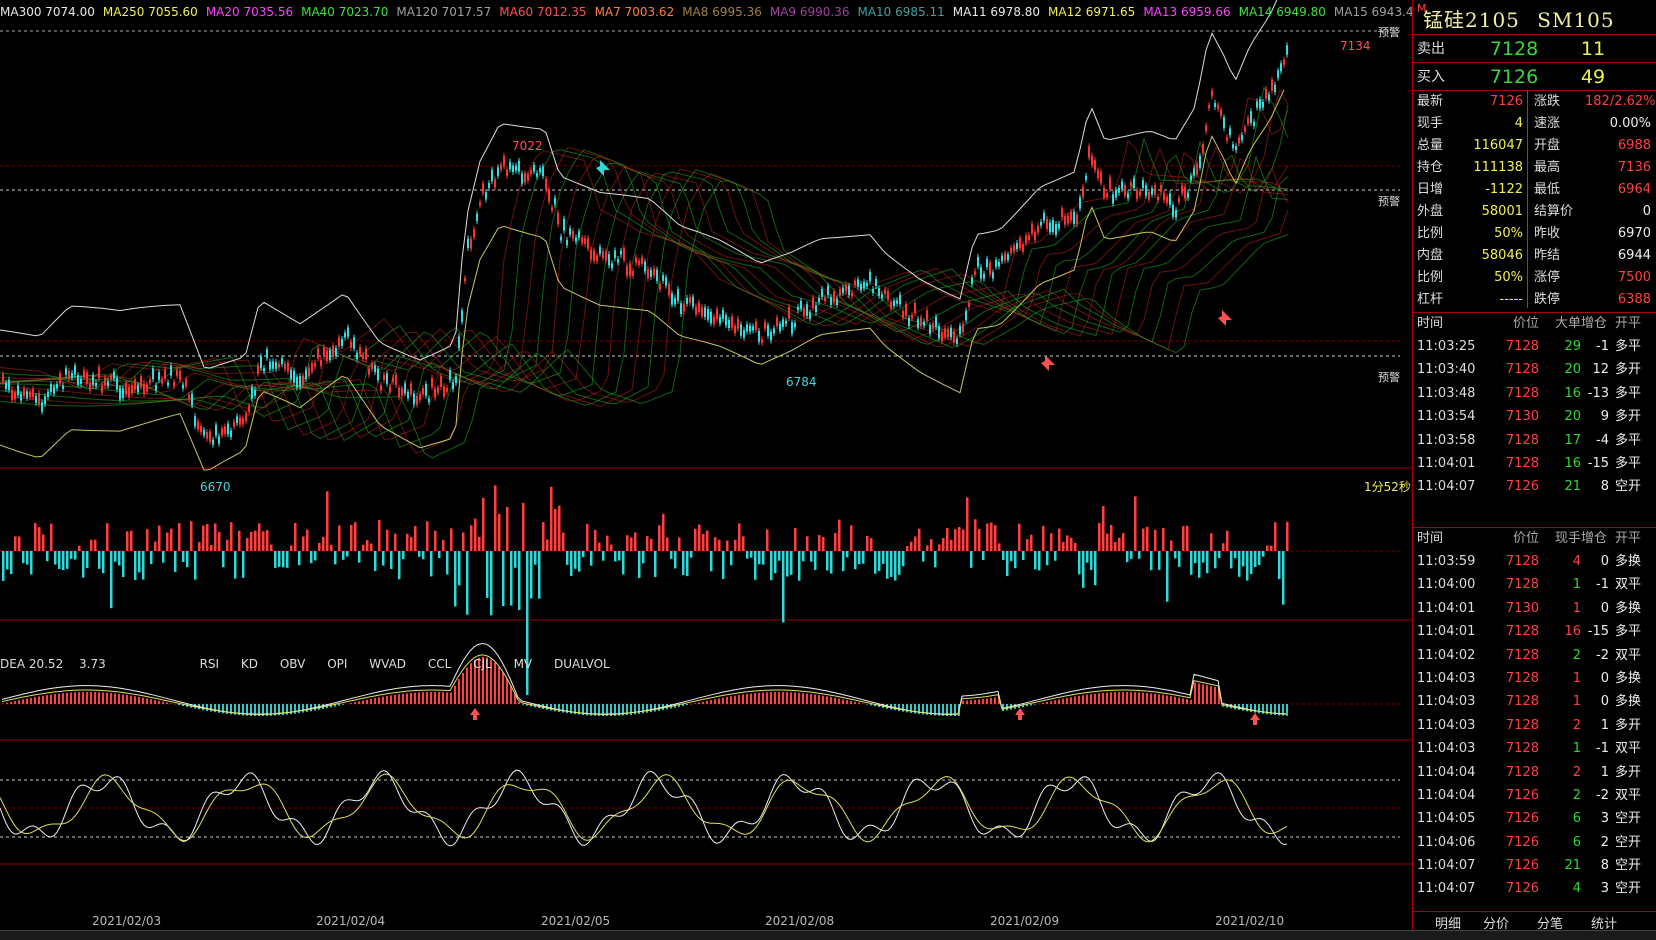  Describe the element at coordinates (1534, 748) in the screenshot. I see `table-row: 11:04:03 7128 1 -1 双平` at that location.